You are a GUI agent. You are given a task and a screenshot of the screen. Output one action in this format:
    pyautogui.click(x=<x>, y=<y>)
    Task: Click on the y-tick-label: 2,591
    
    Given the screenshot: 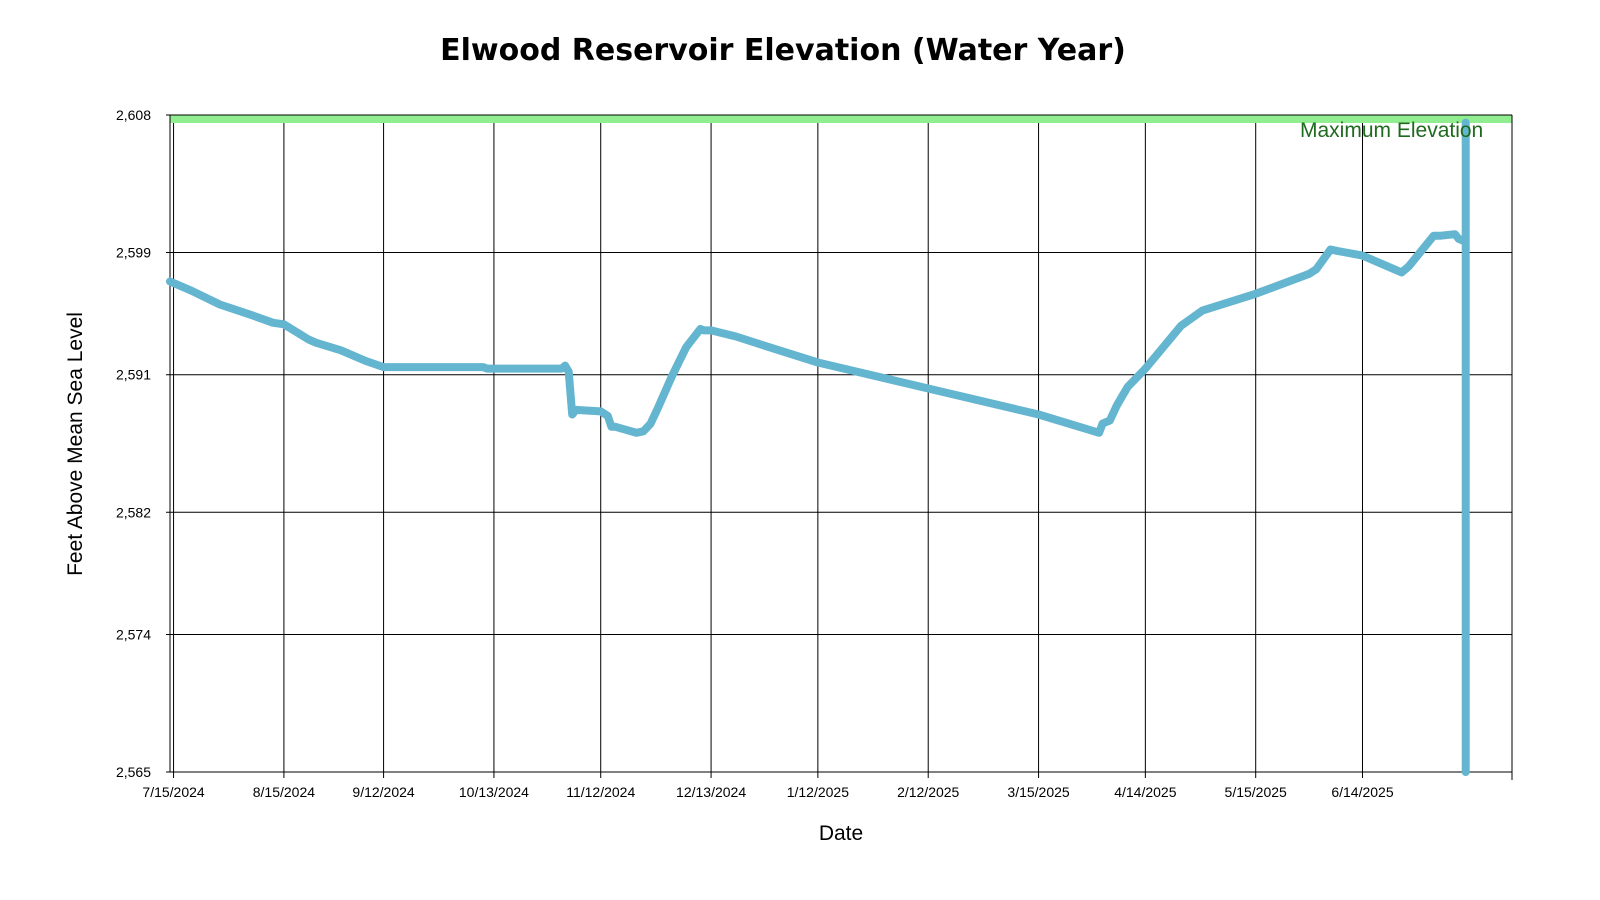 What is the action you would take?
    pyautogui.click(x=133, y=375)
    